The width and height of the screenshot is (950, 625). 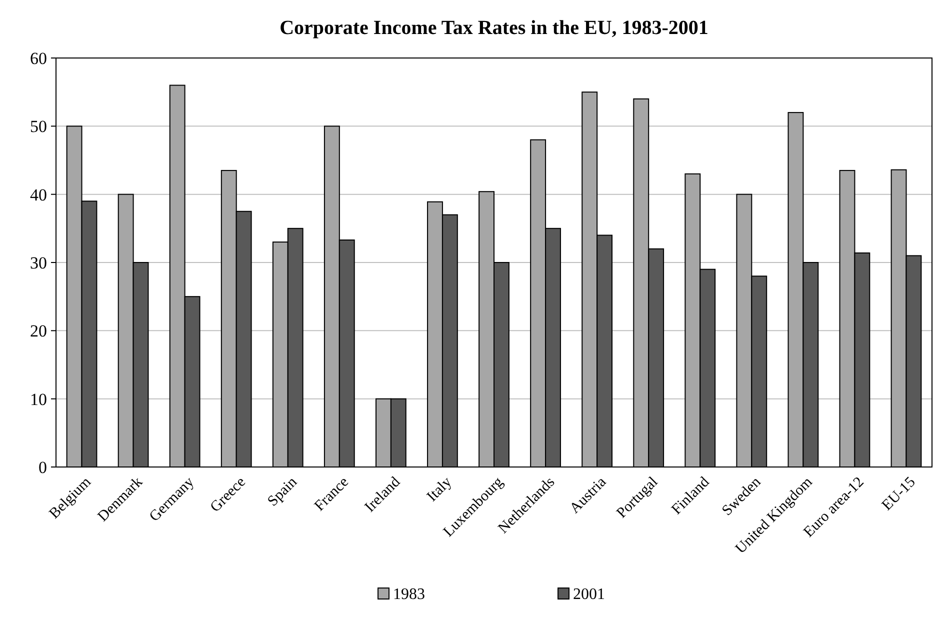 What do you see at coordinates (589, 594) in the screenshot?
I see `legend-label: 2001` at bounding box center [589, 594].